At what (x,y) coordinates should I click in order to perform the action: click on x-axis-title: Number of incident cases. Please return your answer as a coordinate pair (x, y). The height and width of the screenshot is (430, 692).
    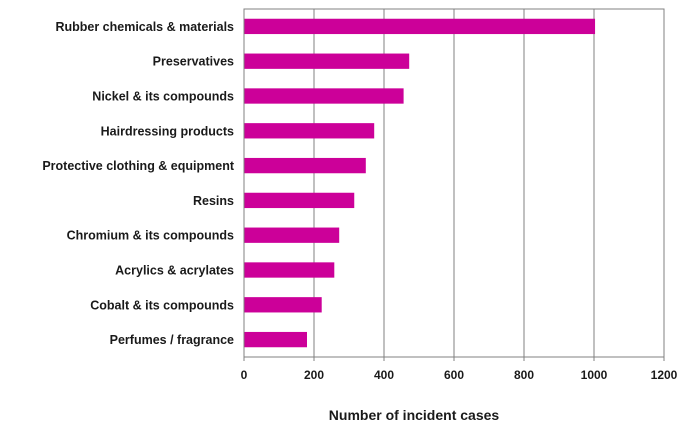
    Looking at the image, I should click on (414, 415).